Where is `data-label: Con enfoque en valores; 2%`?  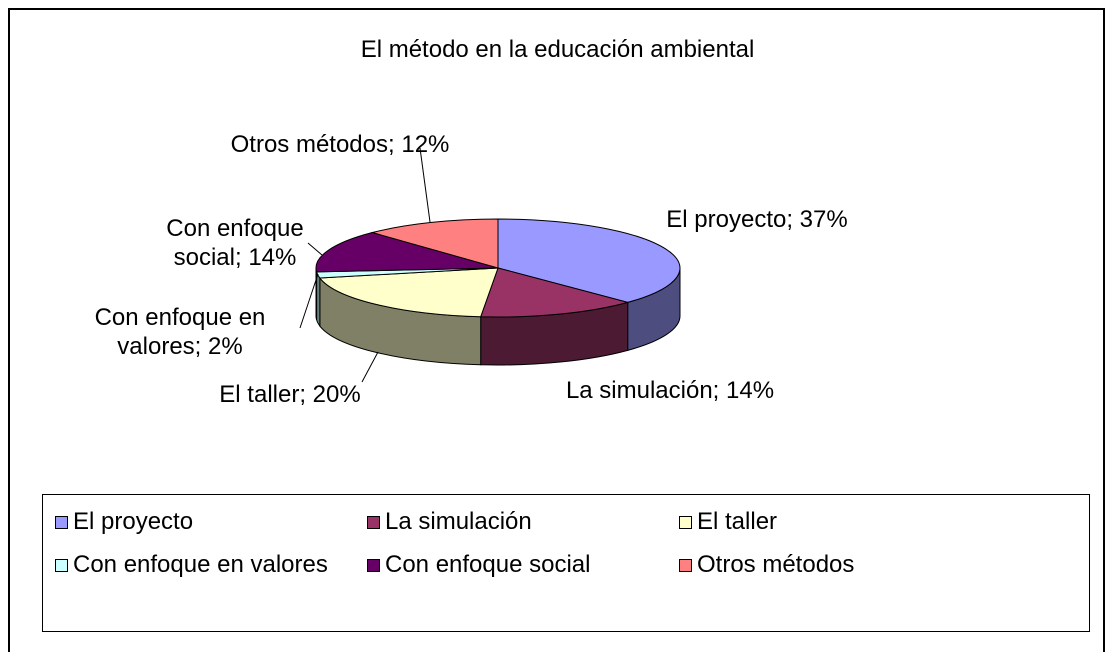
data-label: Con enfoque en valores; 2% is located at coordinates (180, 332).